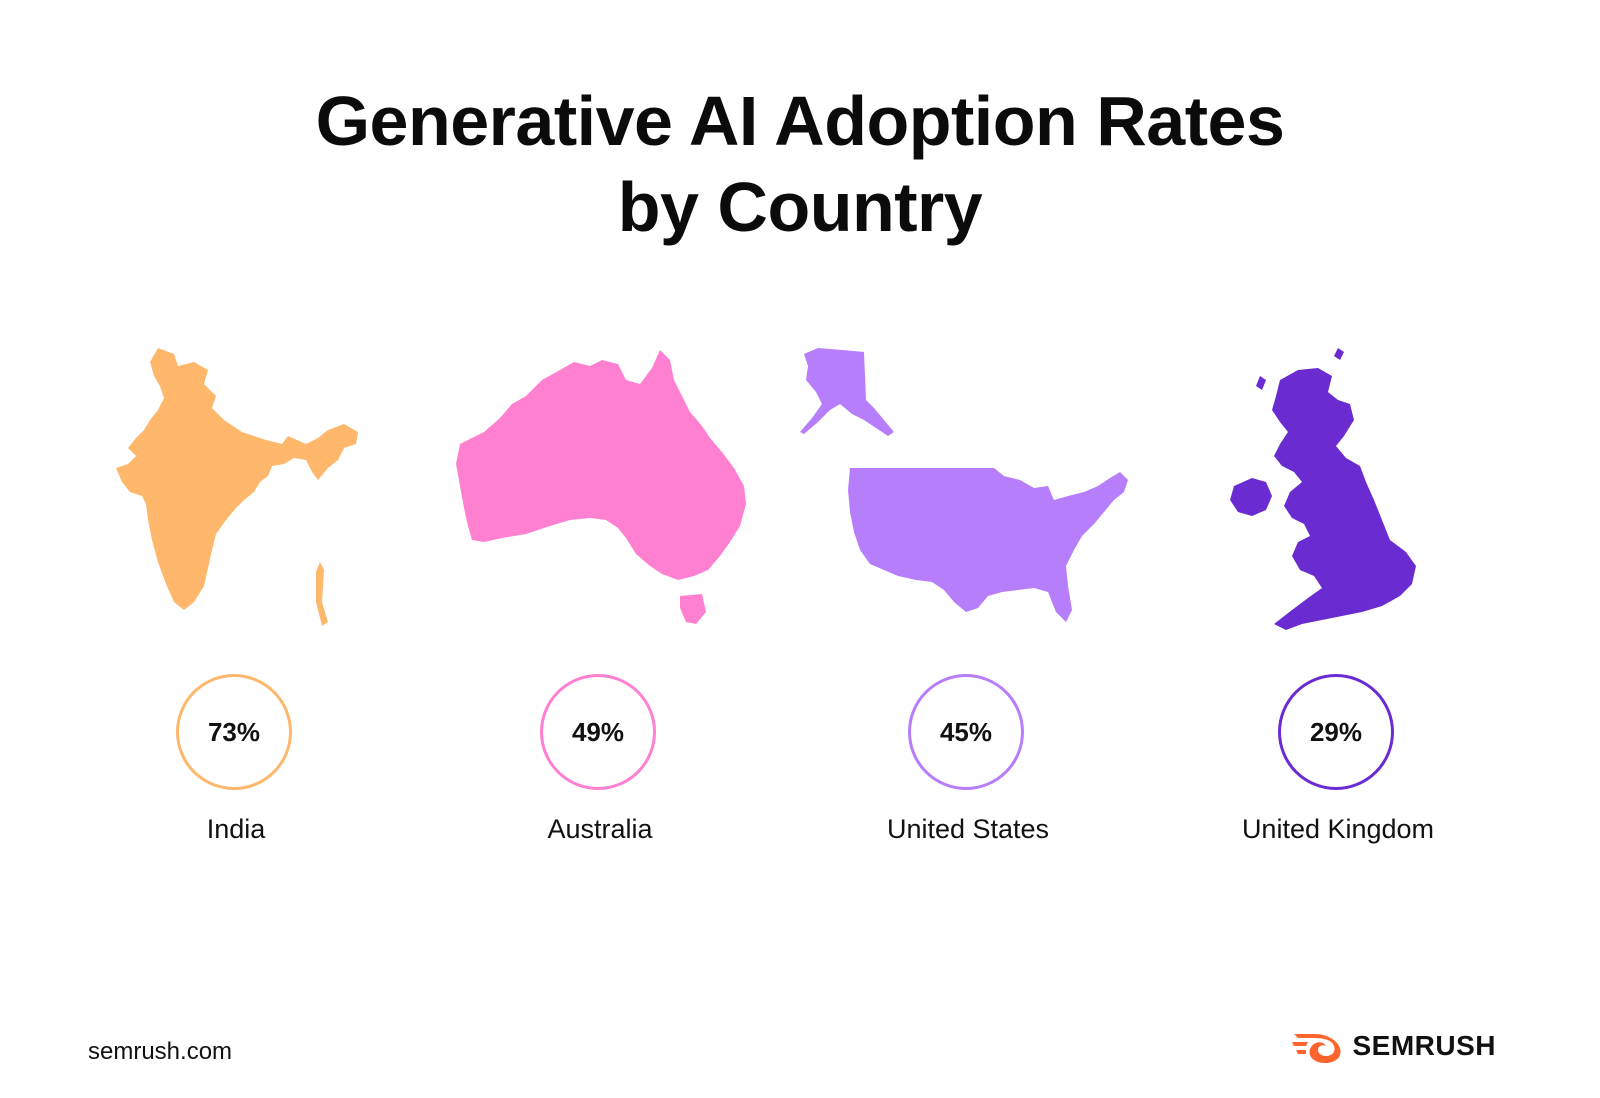 The height and width of the screenshot is (1098, 1600). I want to click on title-line-1: Generative AI Adoption Rates, so click(800, 121).